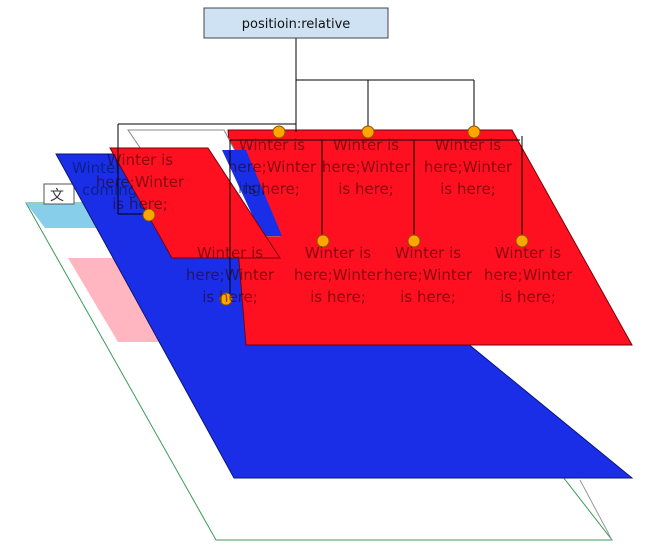 This screenshot has height=549, width=655. I want to click on root-node-box, so click(296, 23).